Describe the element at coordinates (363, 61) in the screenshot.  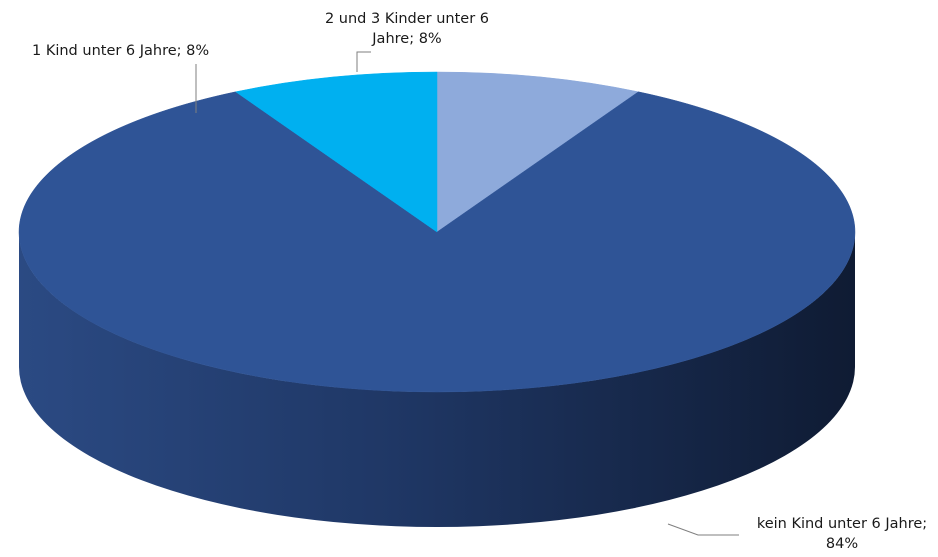
I see `leader-line-zwei` at that location.